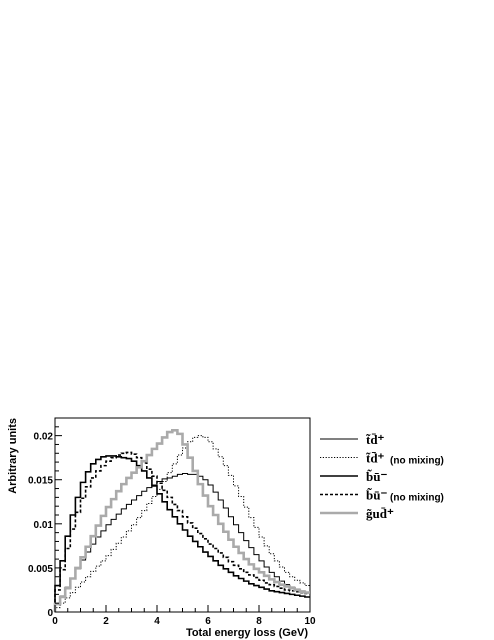  Describe the element at coordinates (13, 456) in the screenshot. I see `y-axis-title: Arbitrary units` at that location.